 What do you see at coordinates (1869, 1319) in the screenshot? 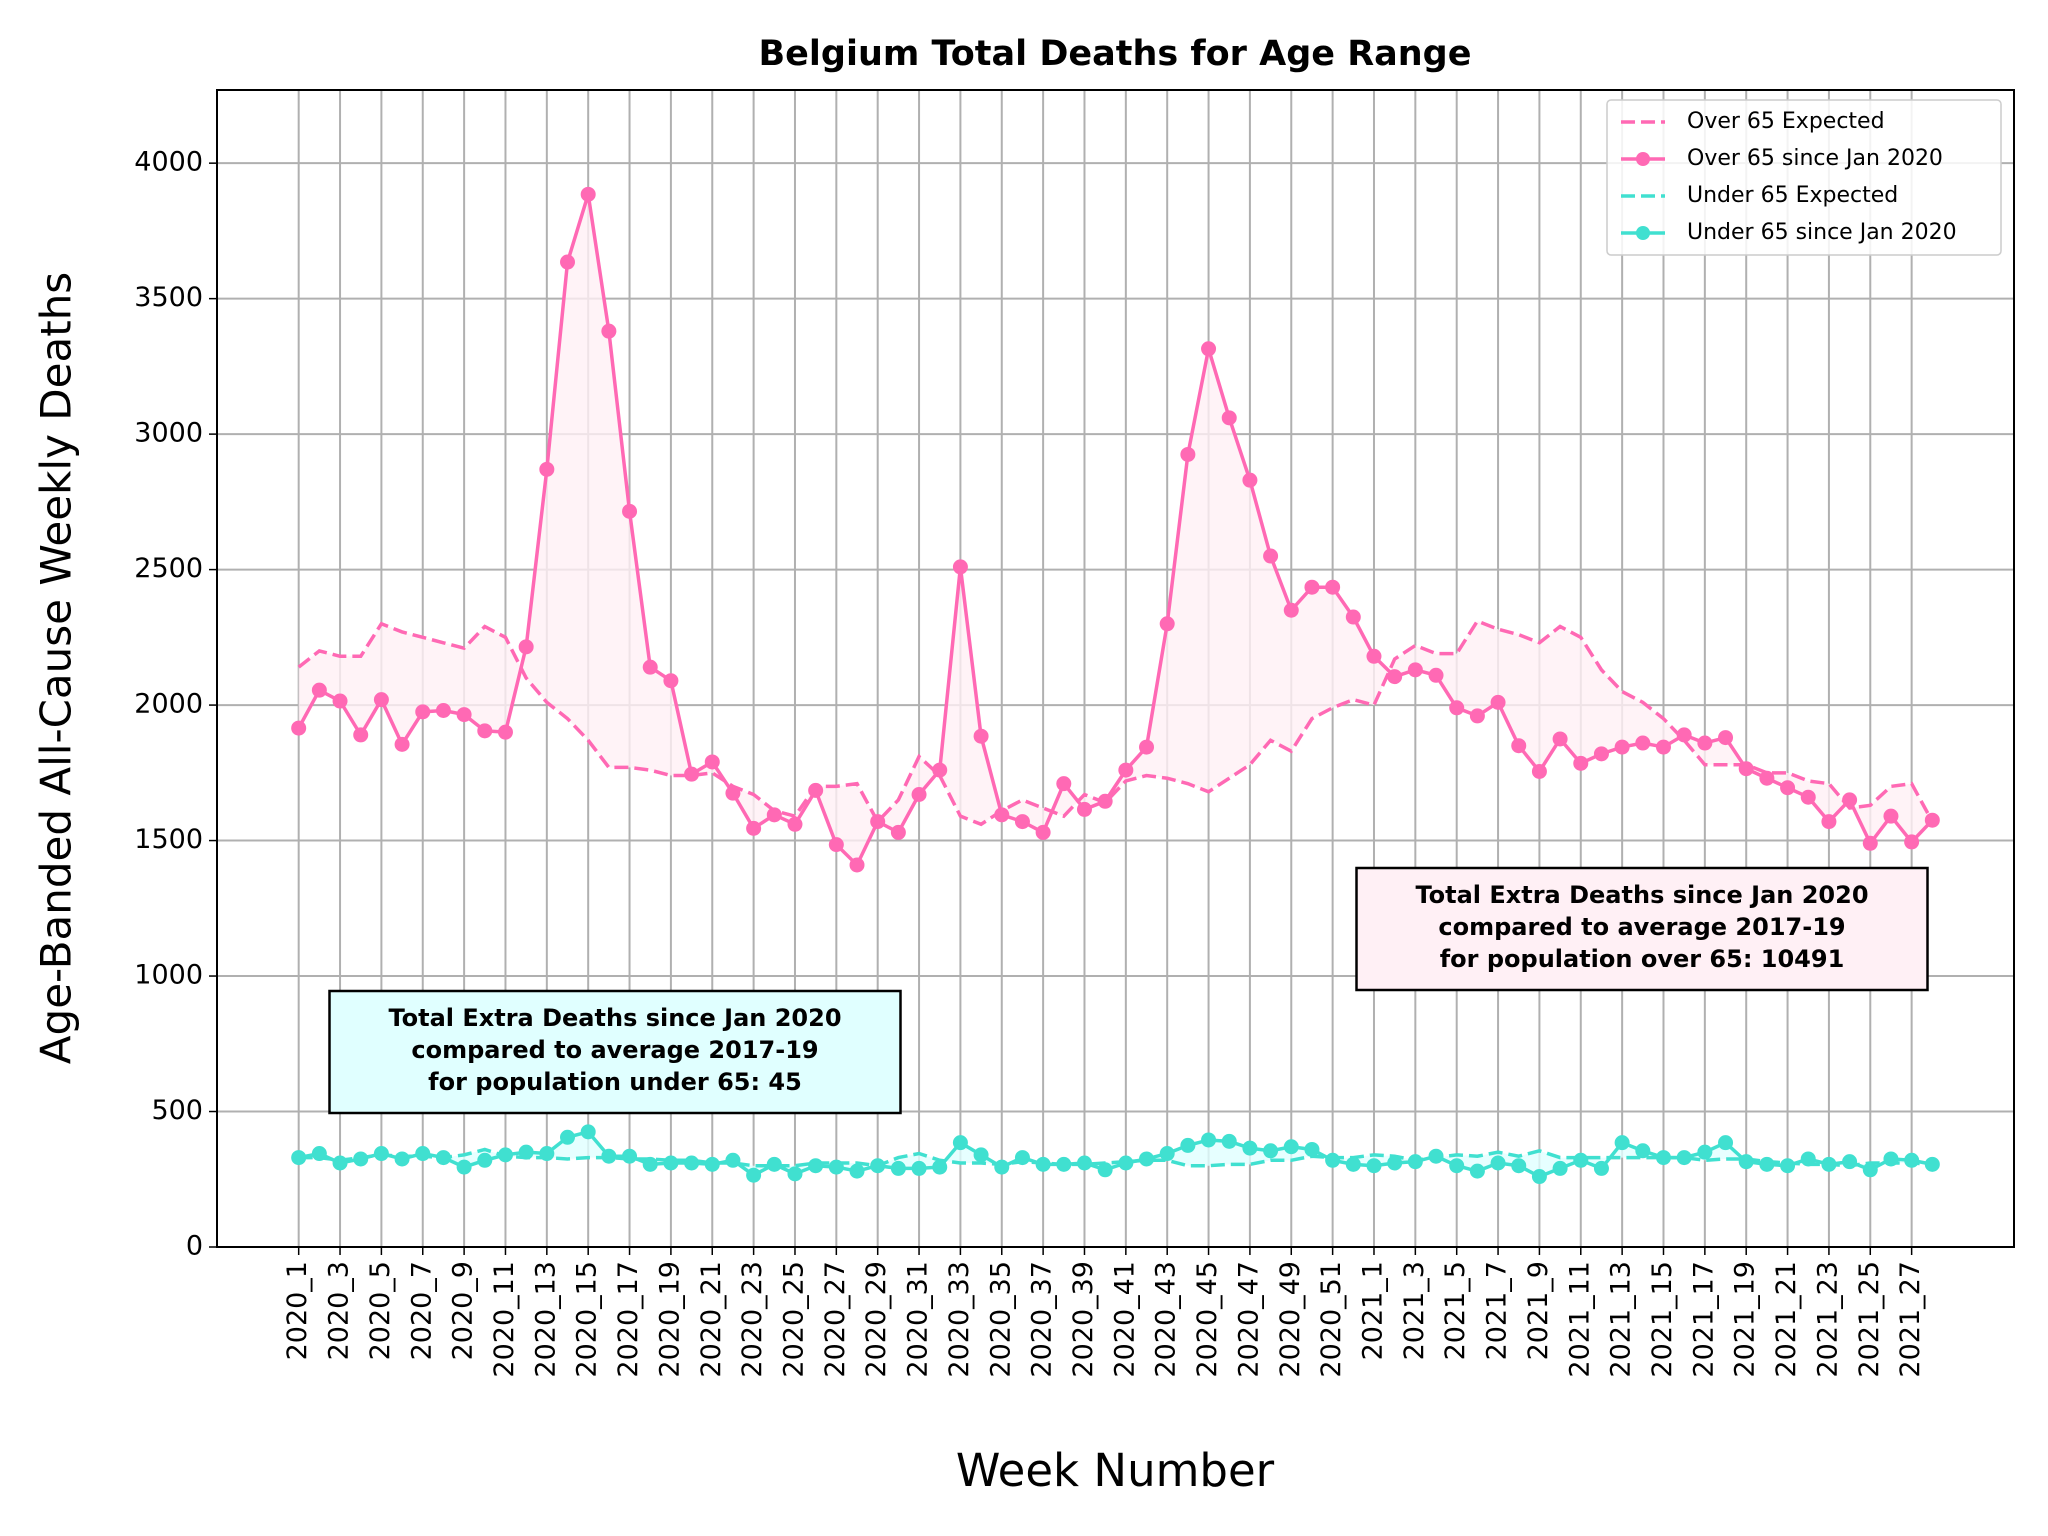
I see `x-tick-label: 2021_25` at bounding box center [1869, 1319].